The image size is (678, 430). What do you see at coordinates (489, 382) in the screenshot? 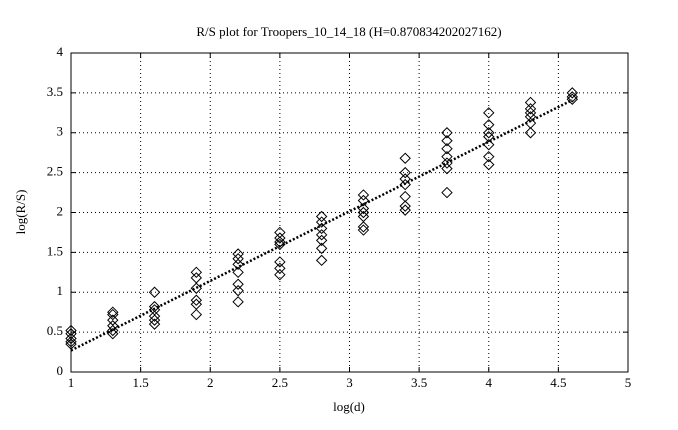
I see `x-tick-label: 4` at bounding box center [489, 382].